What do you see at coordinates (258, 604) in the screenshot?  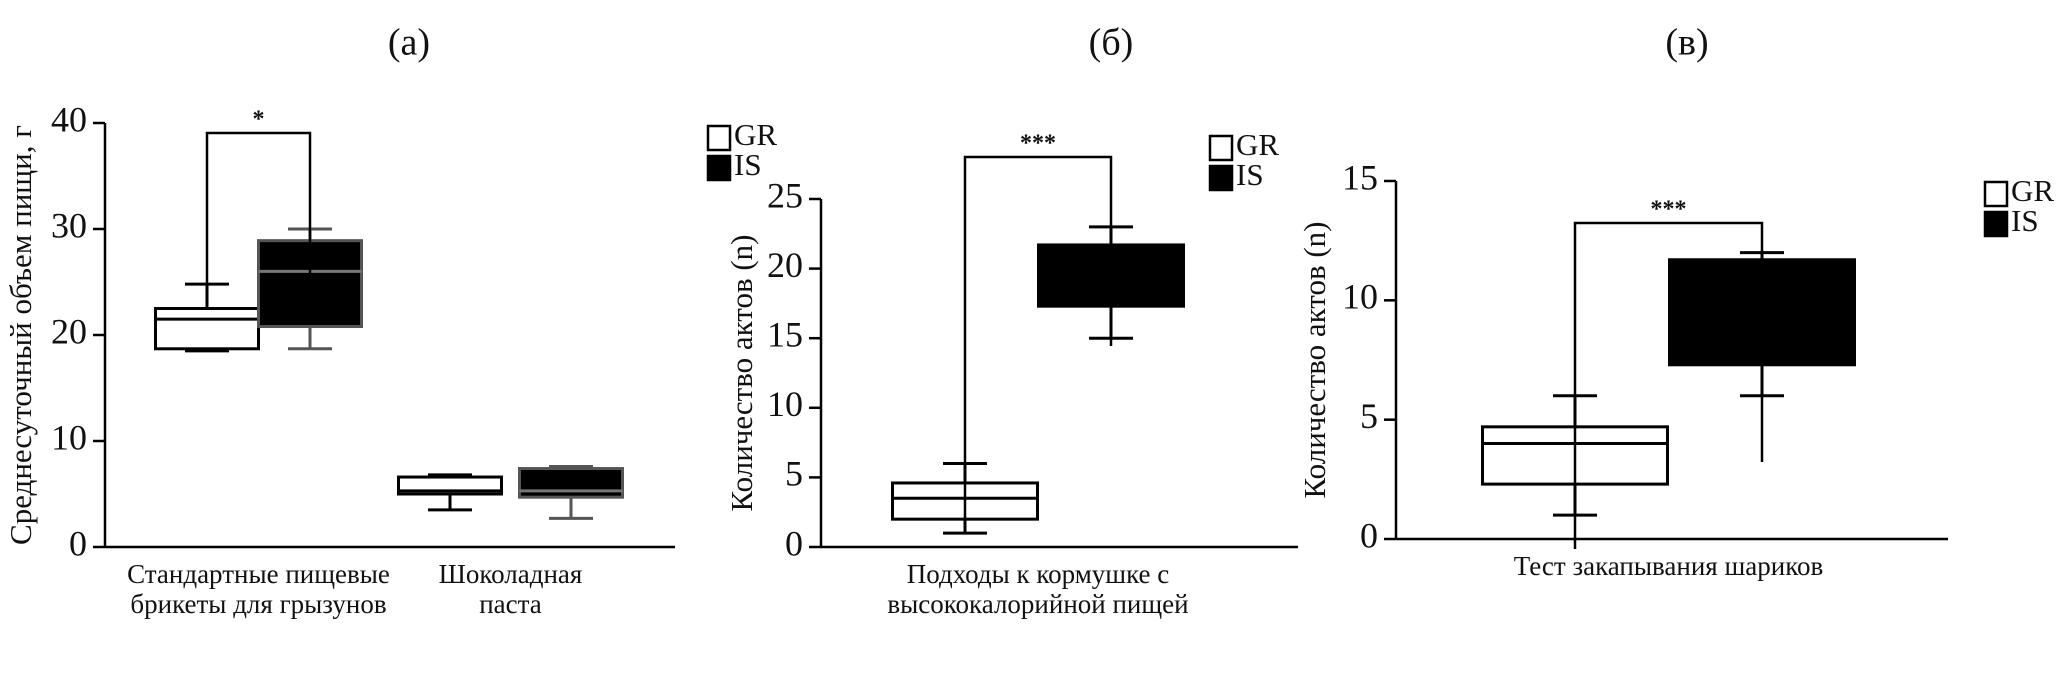 I see `x-tick-label: брикеты для грызунов` at bounding box center [258, 604].